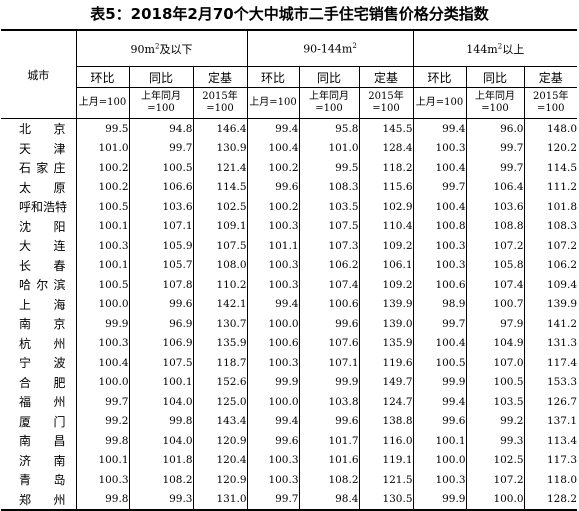  What do you see at coordinates (219, 480) in the screenshot?
I see `index-value: 120.9` at bounding box center [219, 480].